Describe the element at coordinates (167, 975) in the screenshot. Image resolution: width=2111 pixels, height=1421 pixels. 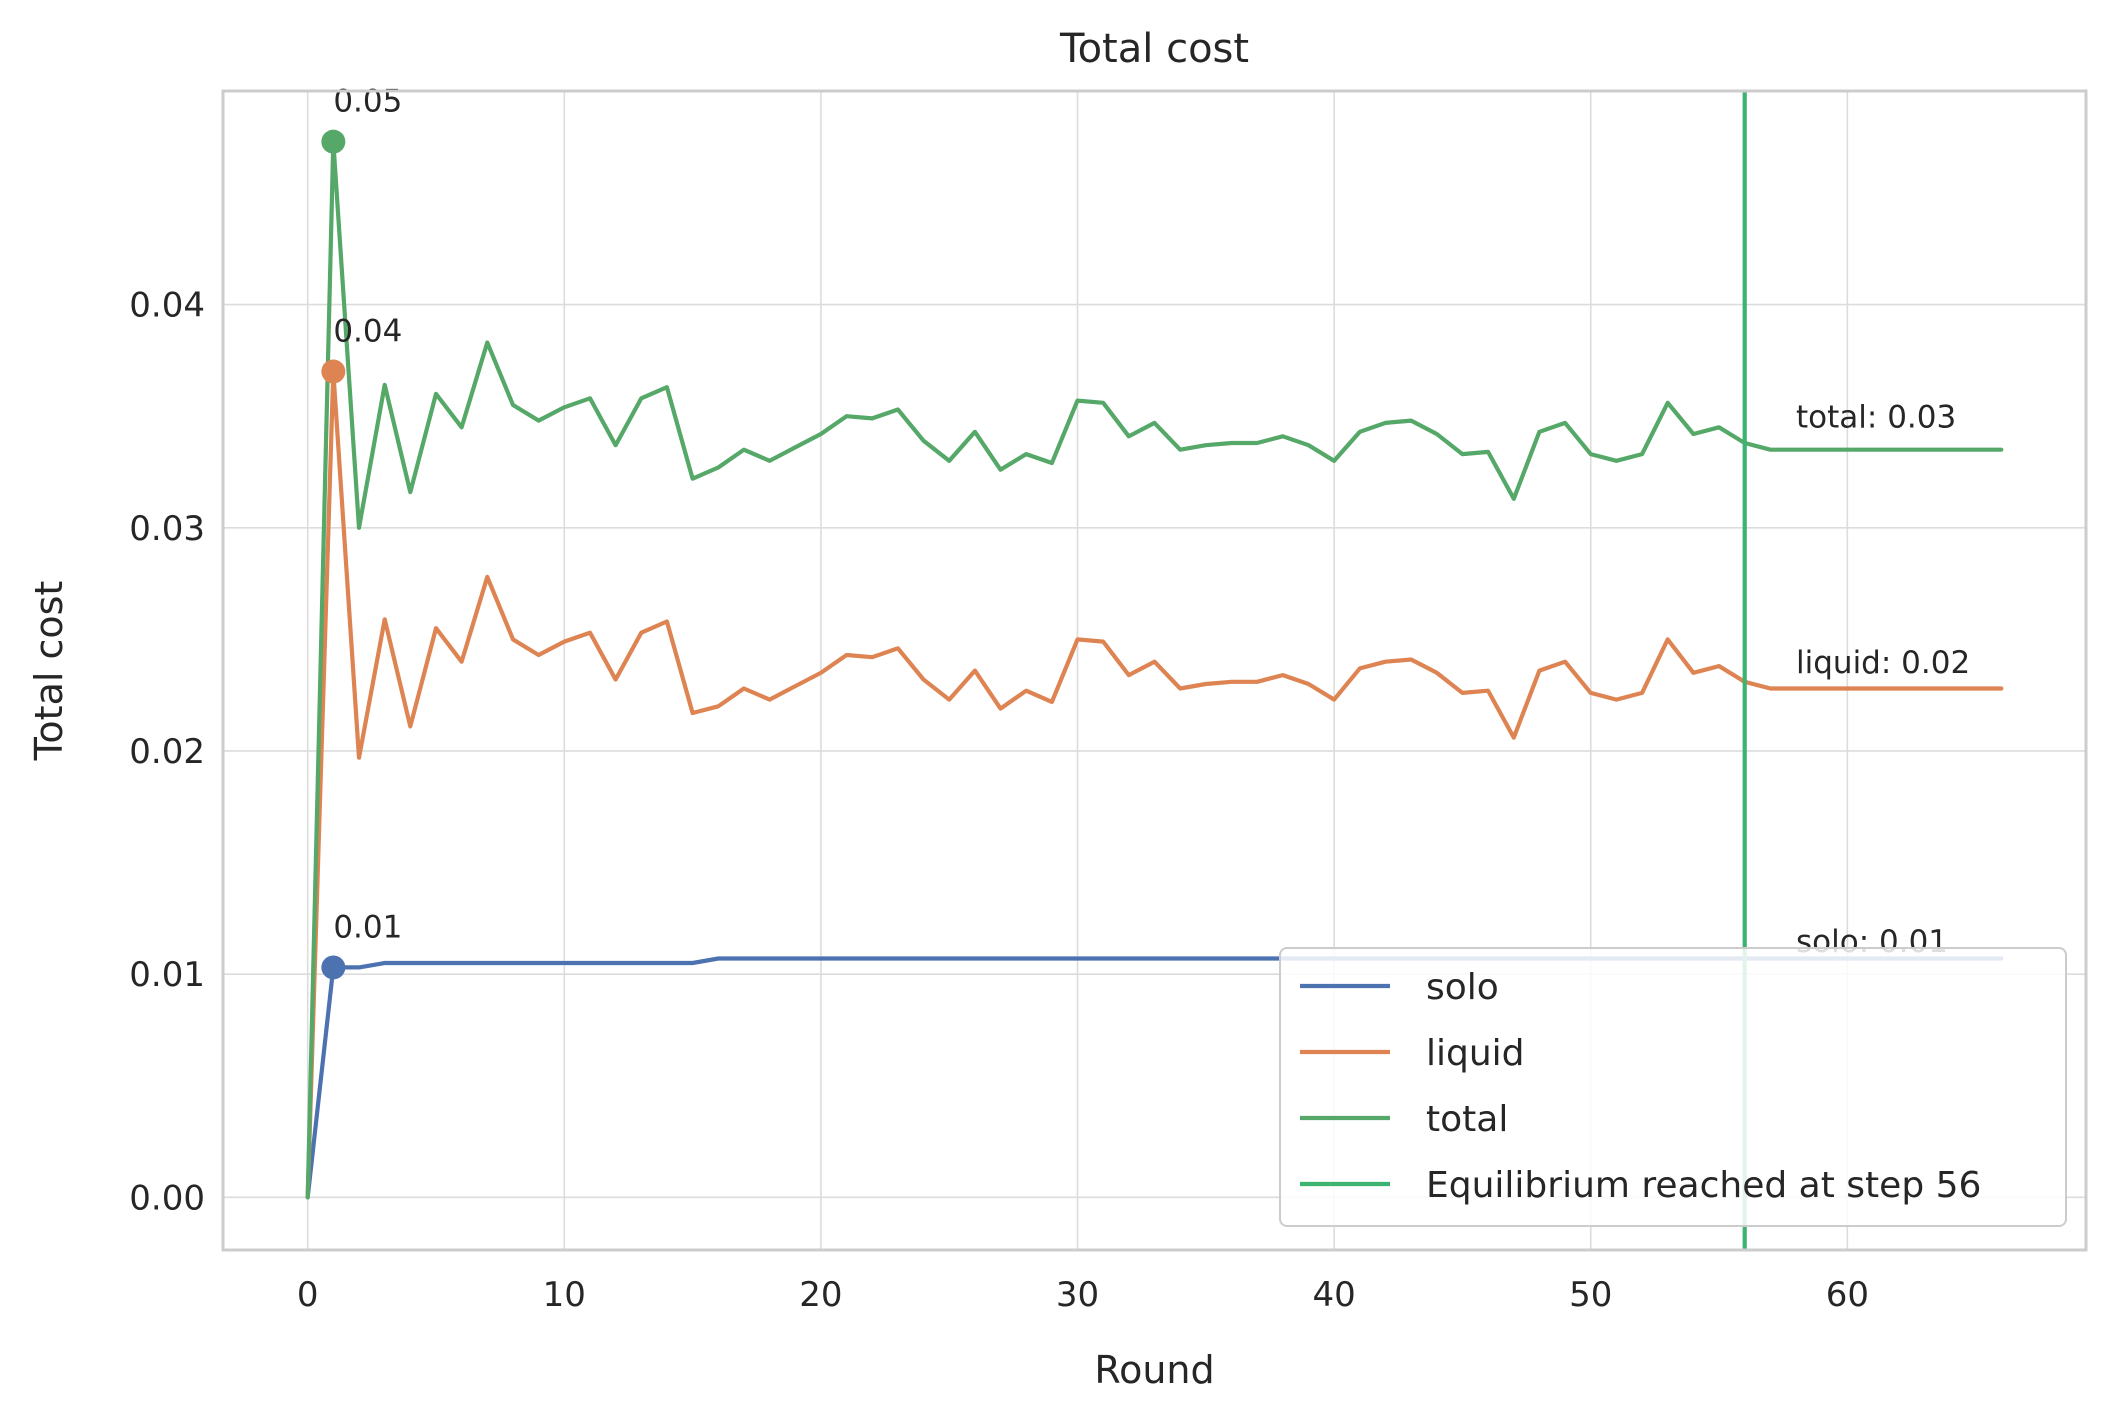
I see `y-tick-label: 0.01` at that location.